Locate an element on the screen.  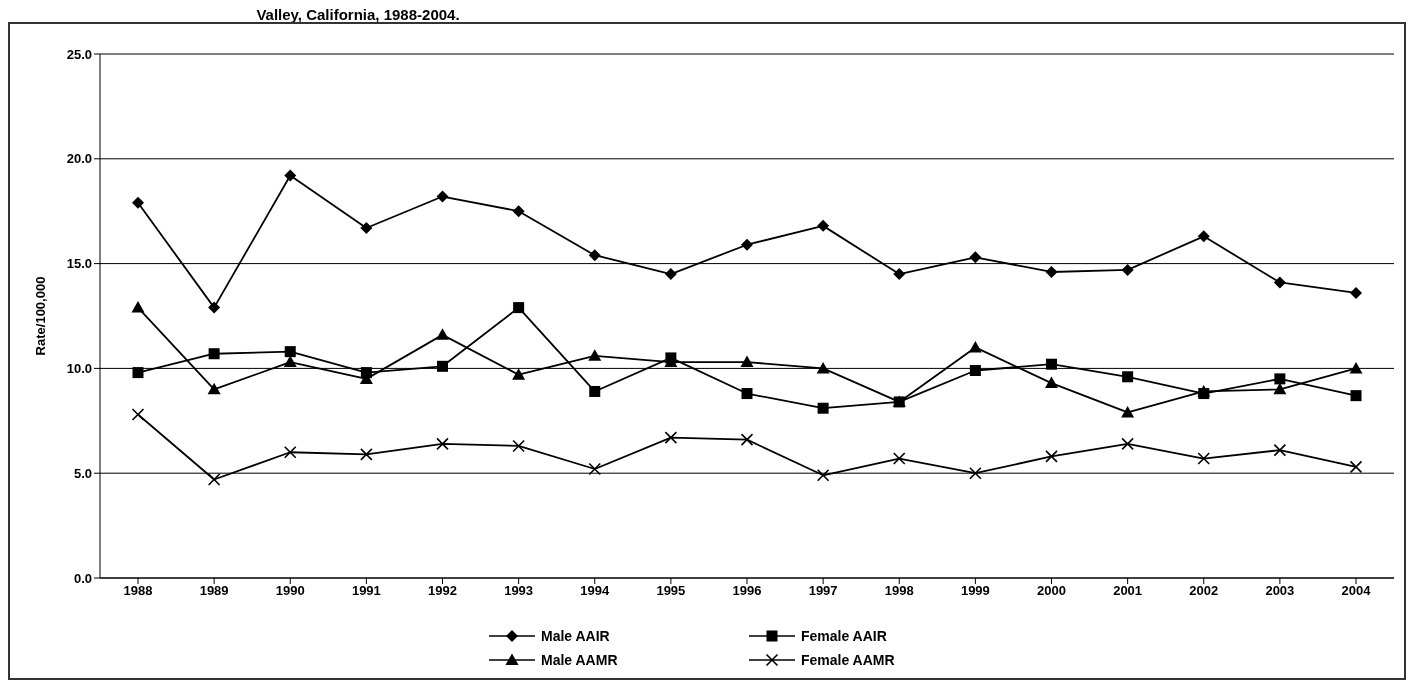
chart-title: Valley, California, 1988-2004. is located at coordinates (358, 14).